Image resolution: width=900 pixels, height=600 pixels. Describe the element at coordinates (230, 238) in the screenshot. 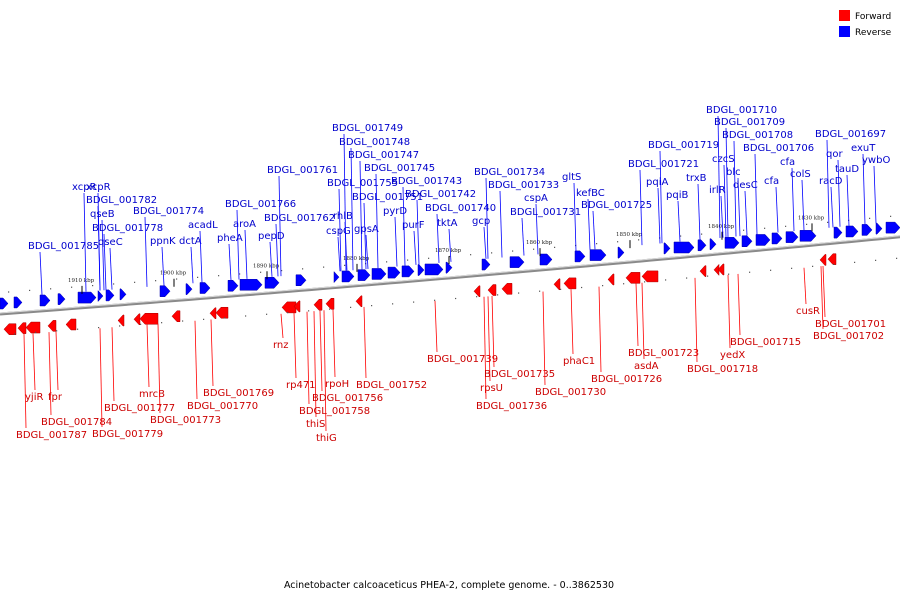

I see `reverse-gene-label: pheA` at that location.